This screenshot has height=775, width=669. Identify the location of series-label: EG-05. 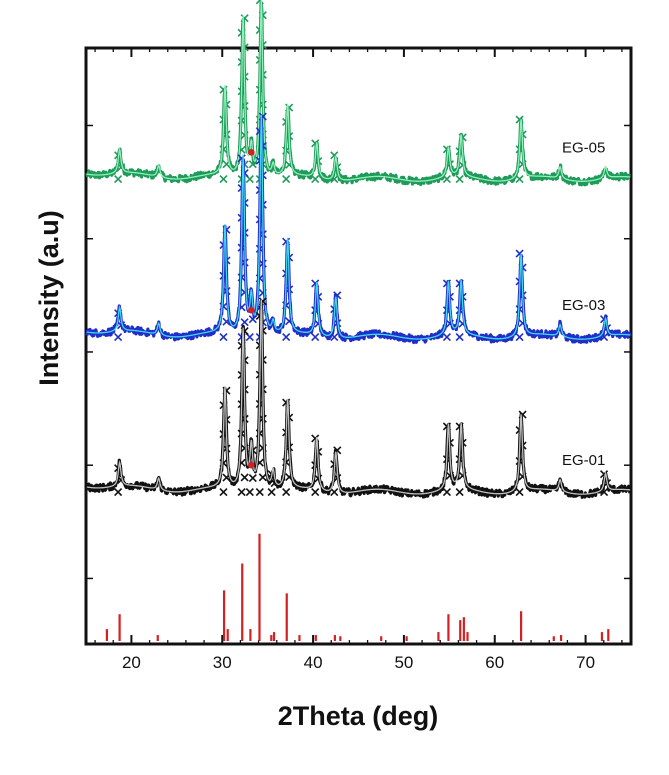
(583, 147).